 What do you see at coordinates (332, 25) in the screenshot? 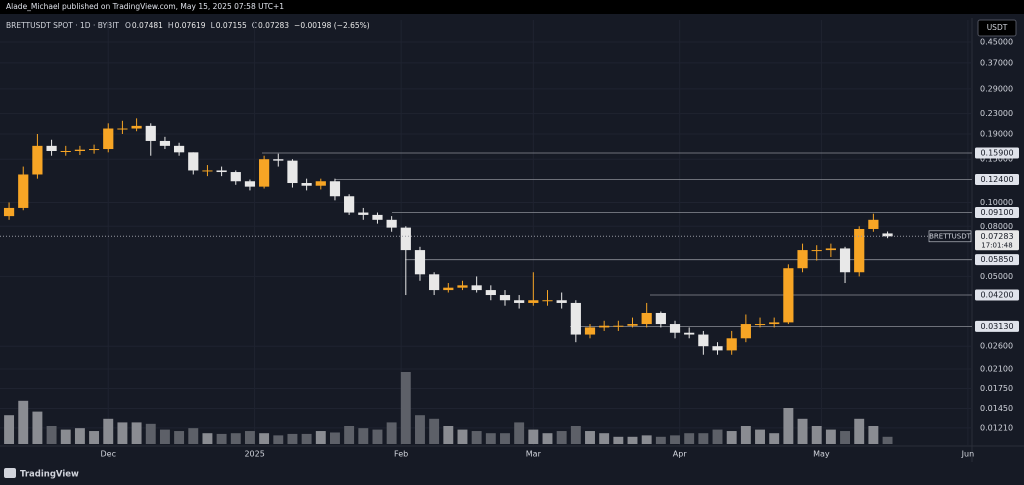
I see `legend-change: −0.00198 (−2.65%)` at bounding box center [332, 25].